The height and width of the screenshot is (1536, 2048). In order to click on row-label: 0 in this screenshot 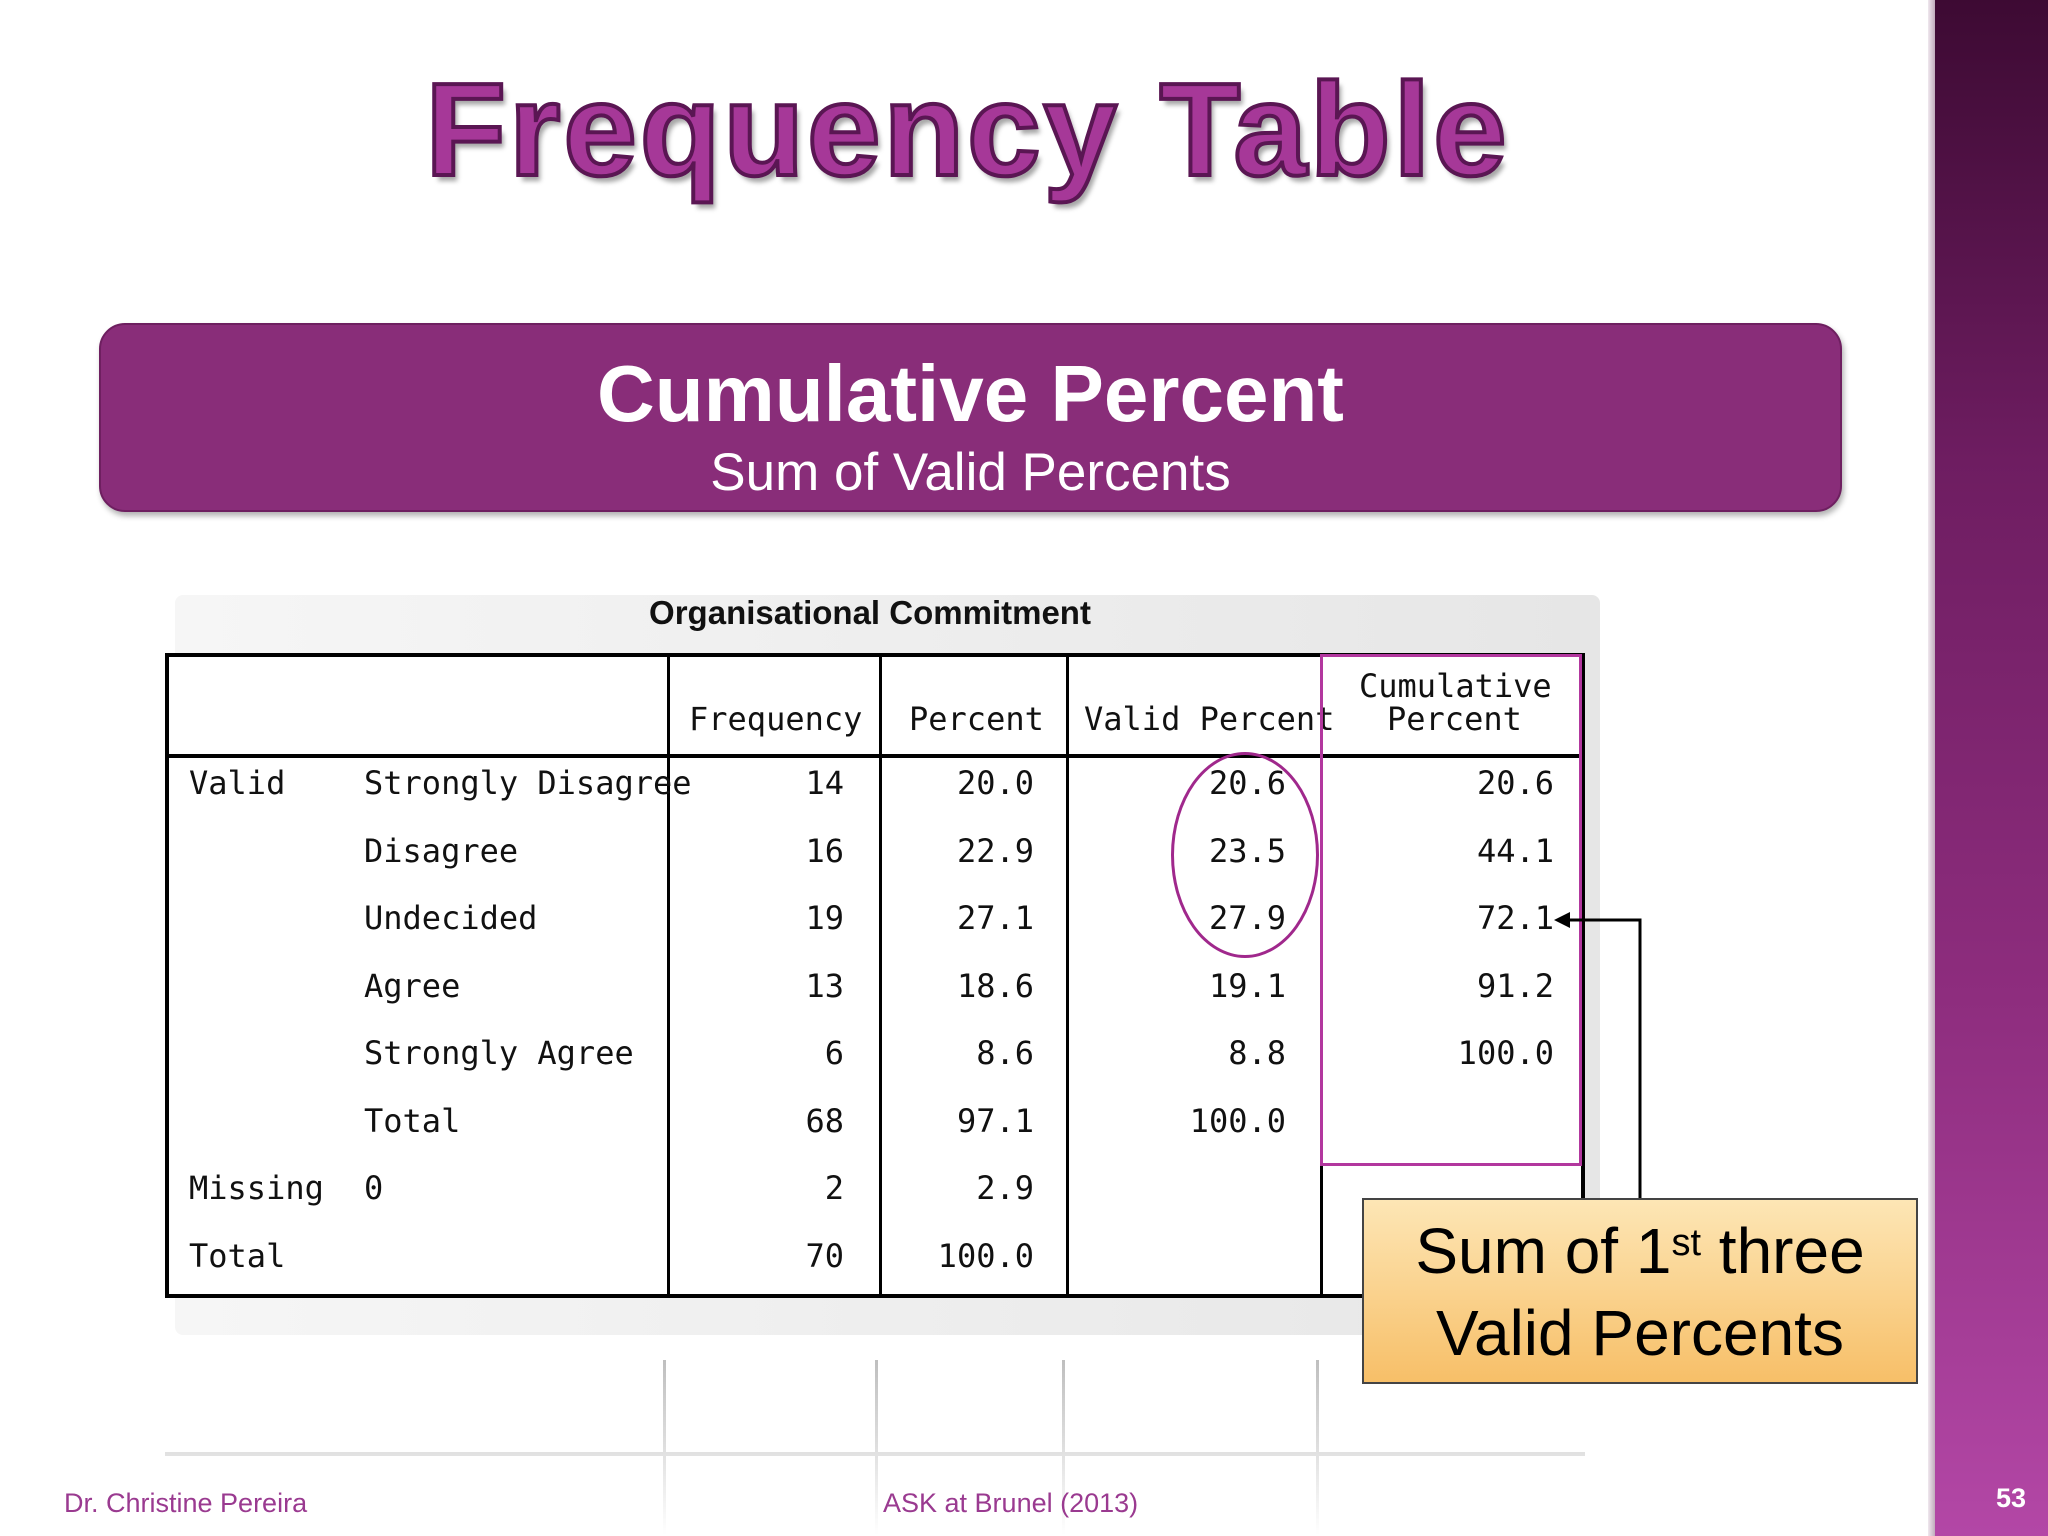, I will do `click(374, 1188)`.